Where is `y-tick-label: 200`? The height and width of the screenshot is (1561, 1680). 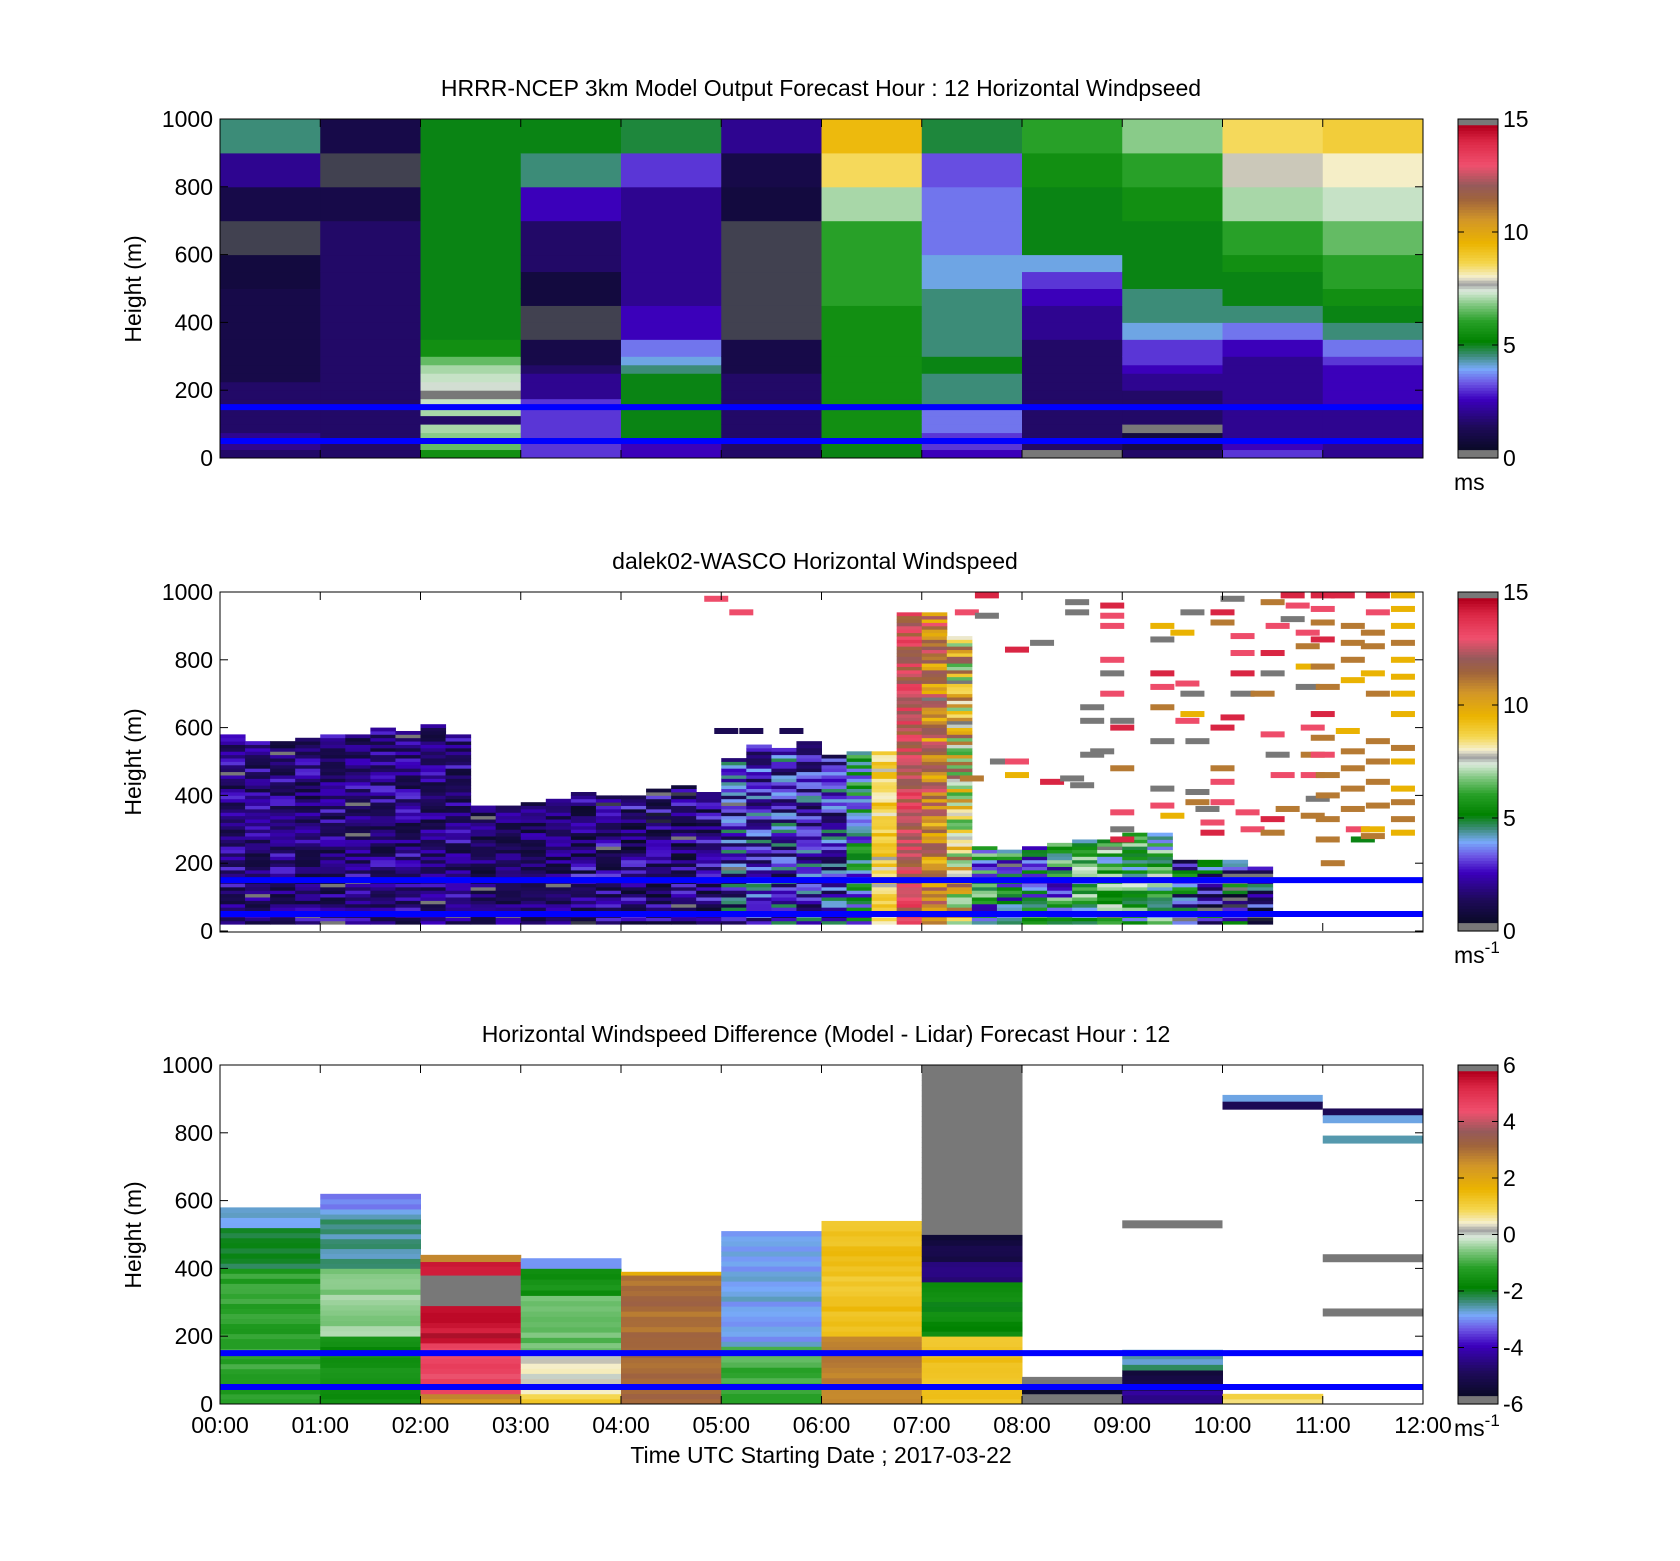 y-tick-label: 200 is located at coordinates (194, 1336).